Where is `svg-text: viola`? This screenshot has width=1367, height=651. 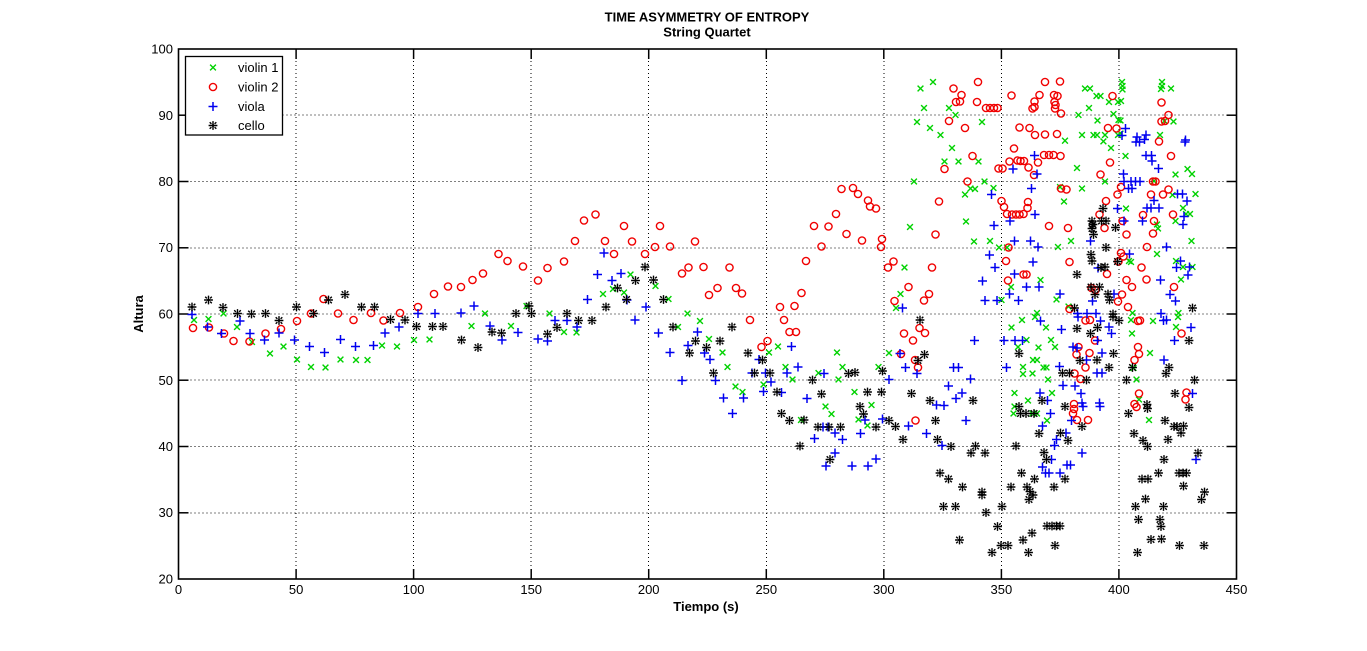 svg-text: viola is located at coordinates (252, 106).